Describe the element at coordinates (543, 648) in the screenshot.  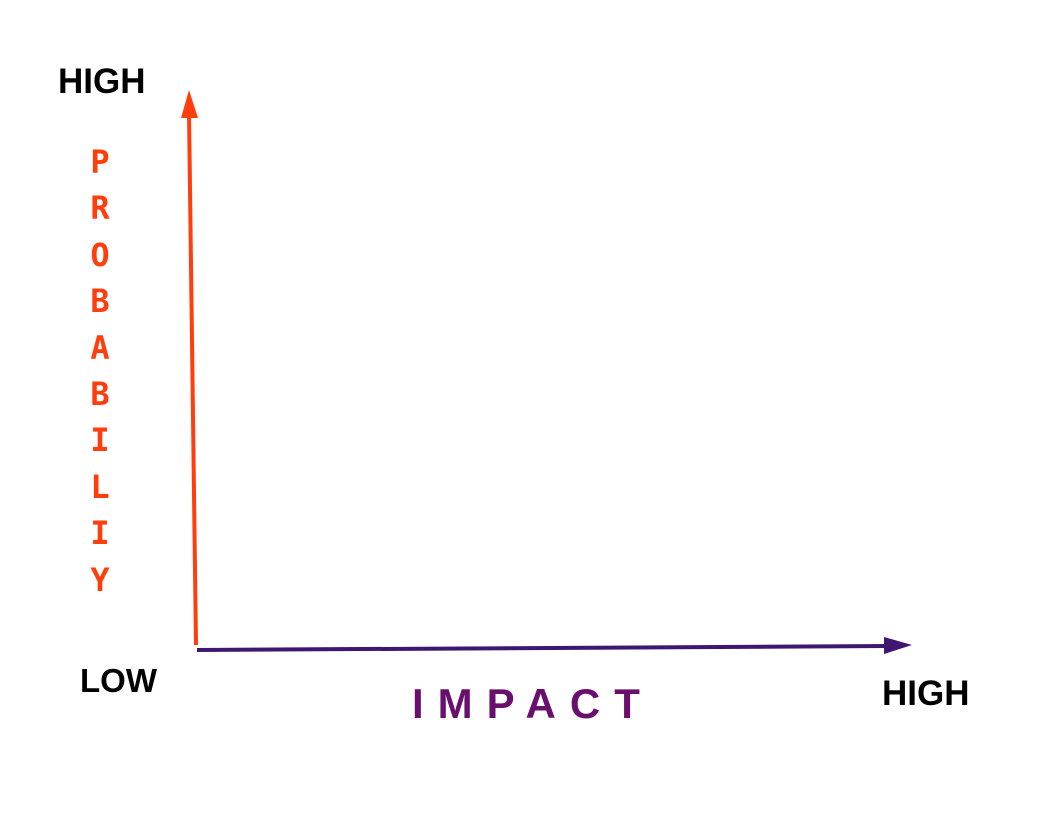
I see `impact-axis-line` at that location.